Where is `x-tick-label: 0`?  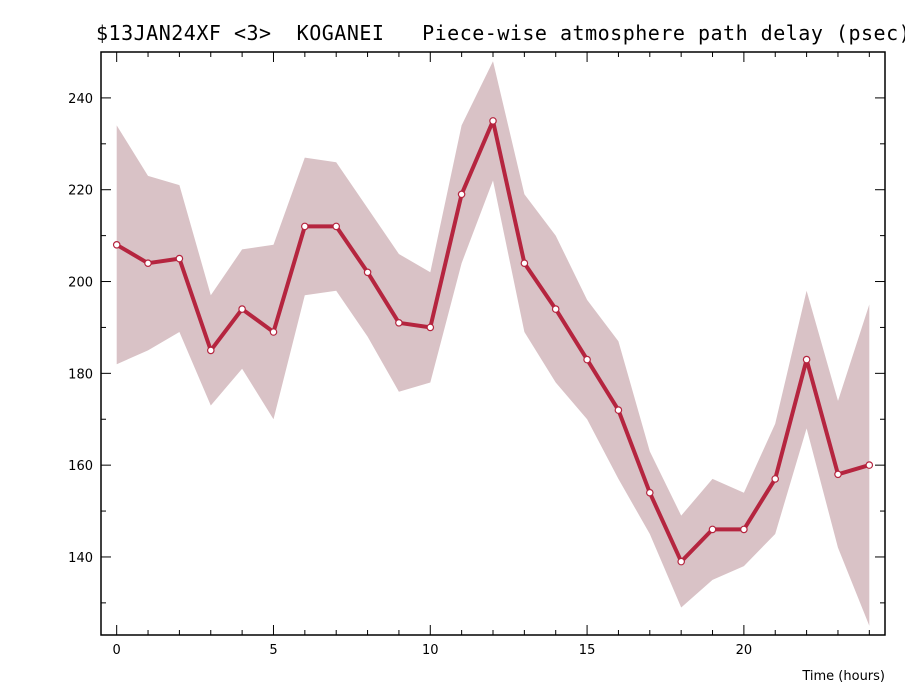 x-tick-label: 0 is located at coordinates (117, 650).